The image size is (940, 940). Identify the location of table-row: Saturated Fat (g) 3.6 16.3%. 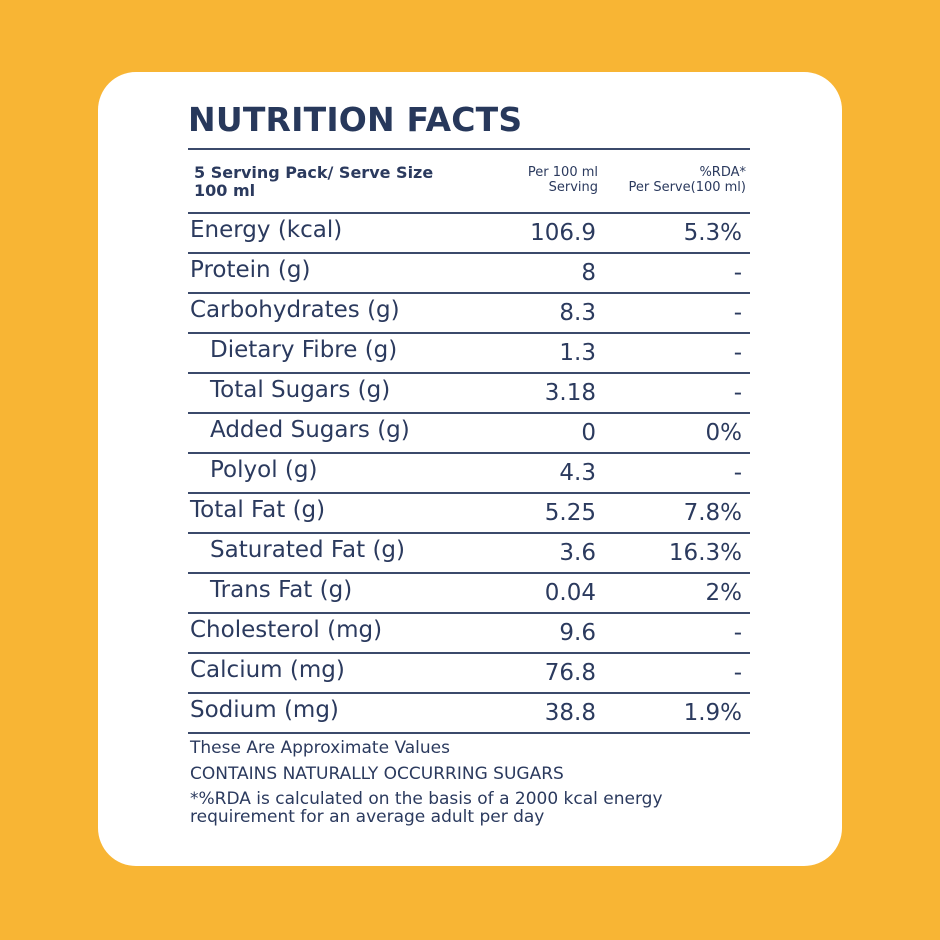
(469, 554).